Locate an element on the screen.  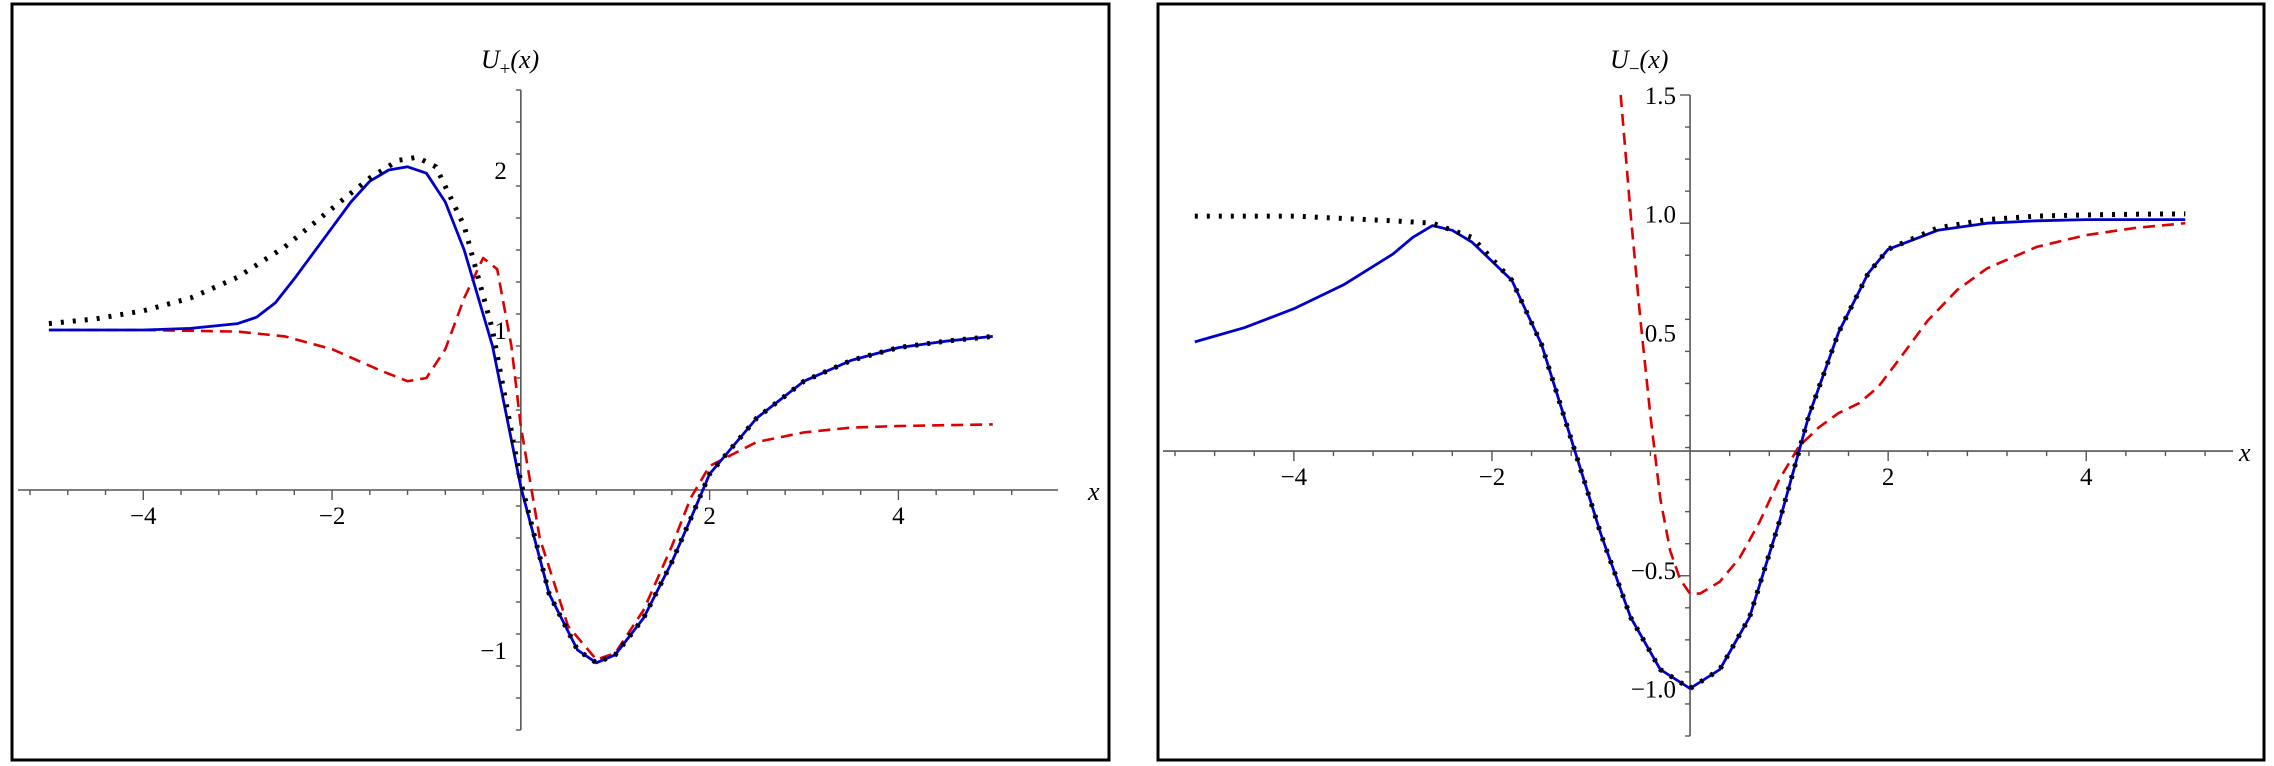
y-axis-label: U+(x) is located at coordinates (510, 62).